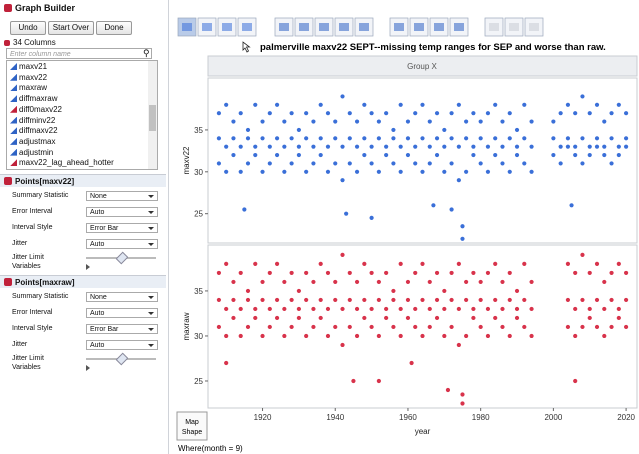  I want to click on scrollbar, so click(152, 115).